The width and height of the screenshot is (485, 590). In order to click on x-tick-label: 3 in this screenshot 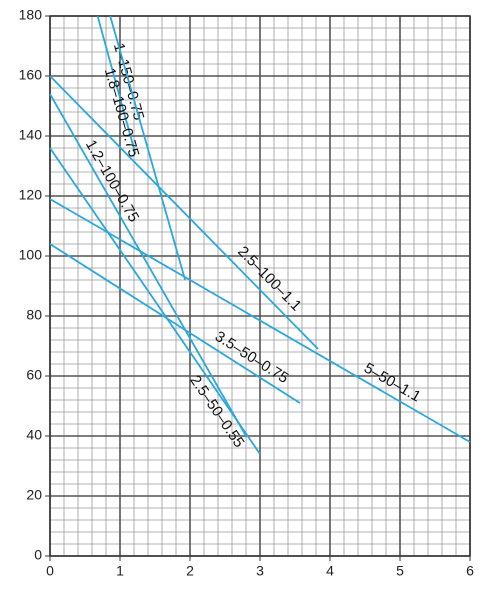, I will do `click(260, 571)`.